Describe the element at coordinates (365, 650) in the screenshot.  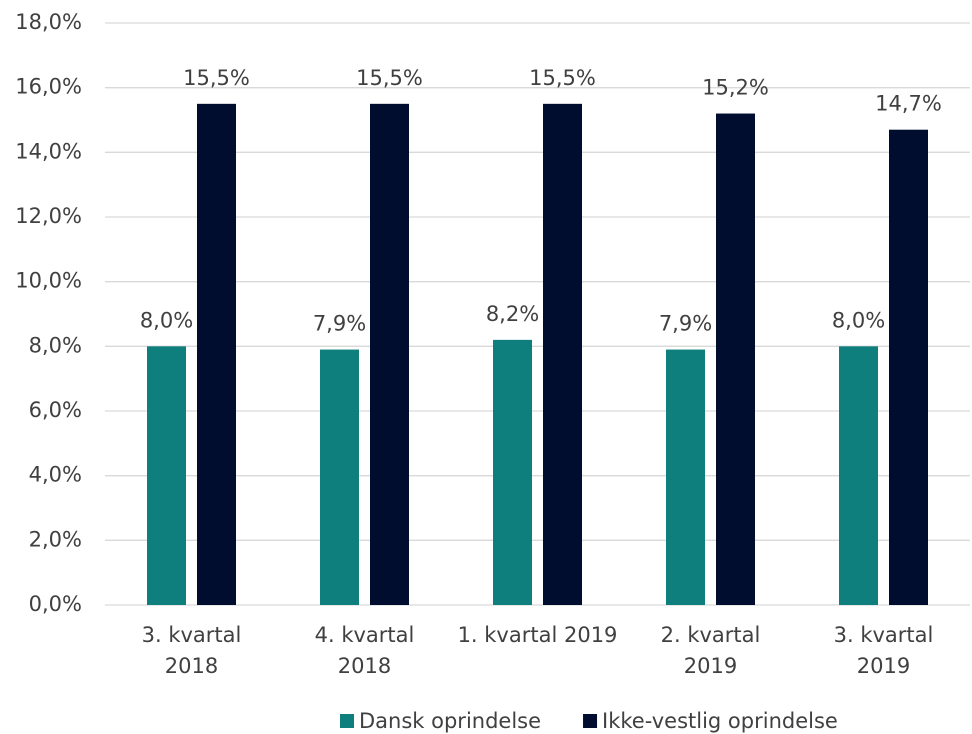
I see `x-tick-label: 4. kvartal 2018` at that location.